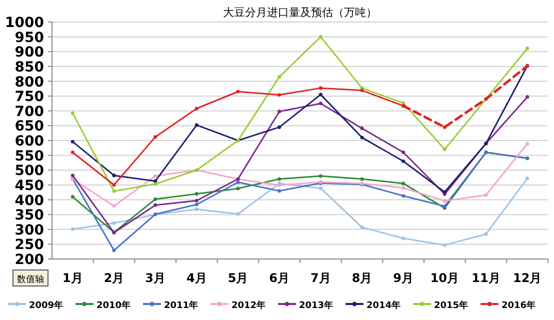 This screenshot has width=554, height=320. I want to click on legend-label: 2015年, so click(451, 305).